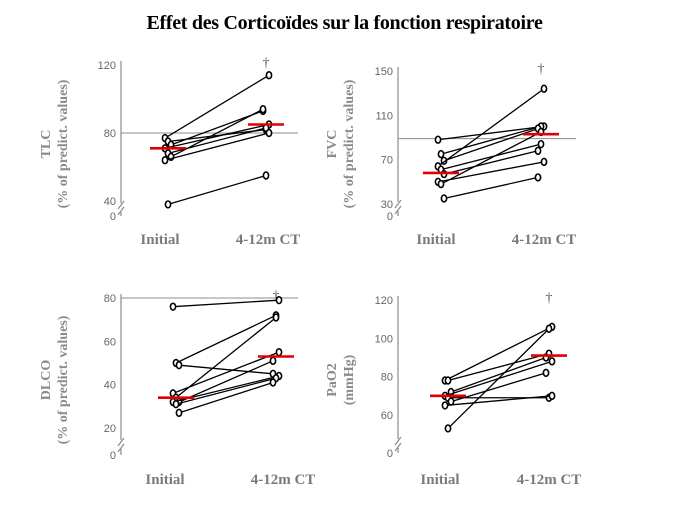 This screenshot has height=517, width=689. What do you see at coordinates (384, 339) in the screenshot?
I see `y-tick-label: 100` at bounding box center [384, 339].